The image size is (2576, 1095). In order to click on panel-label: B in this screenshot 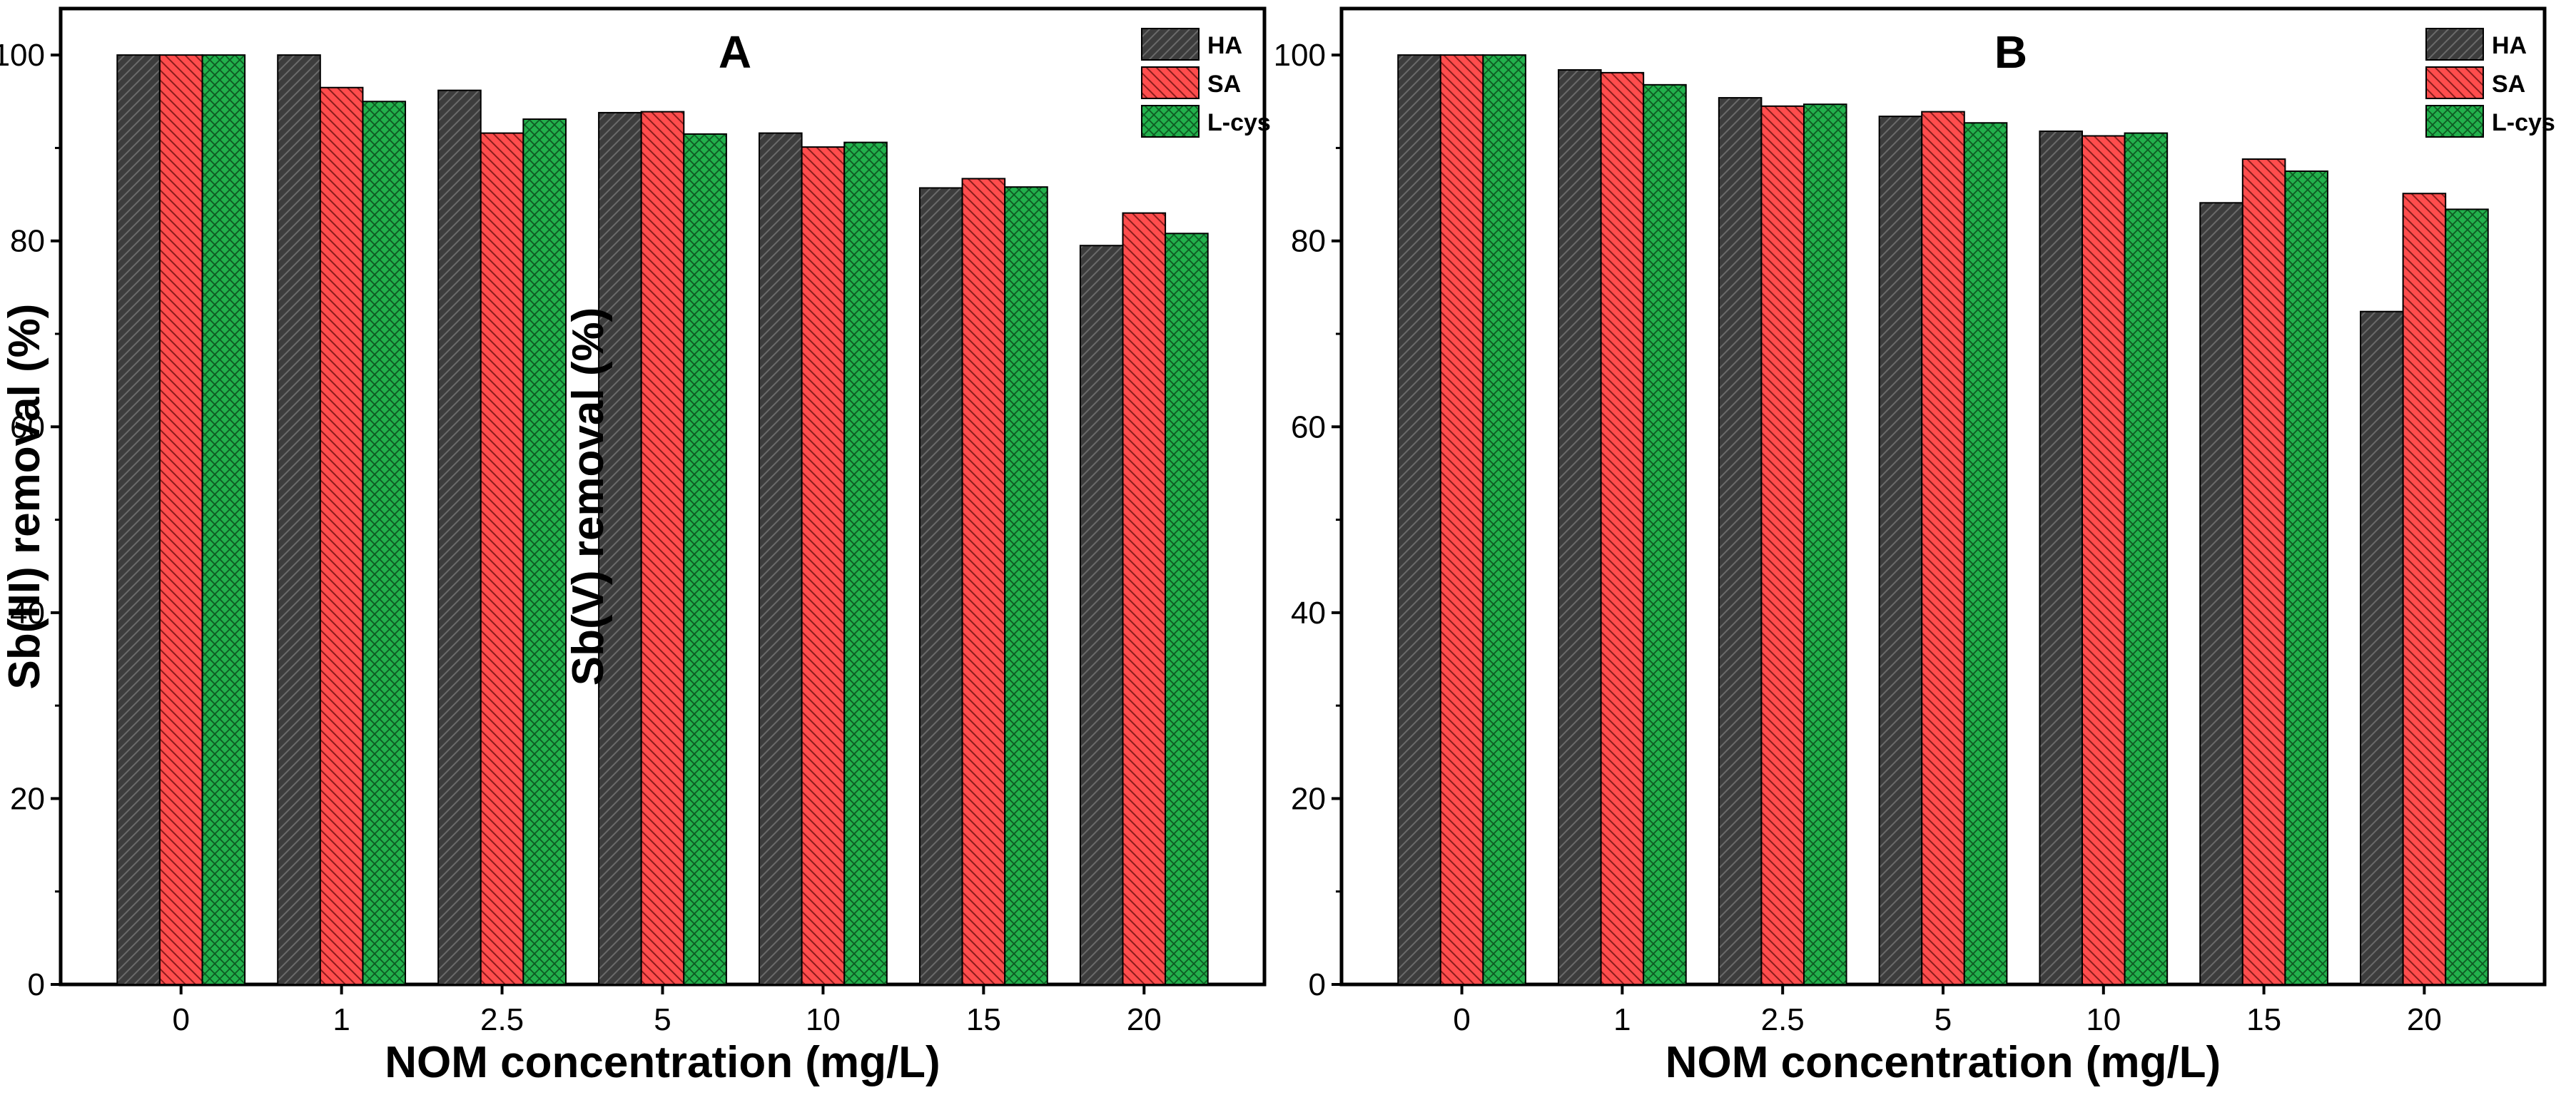, I will do `click(2011, 52)`.